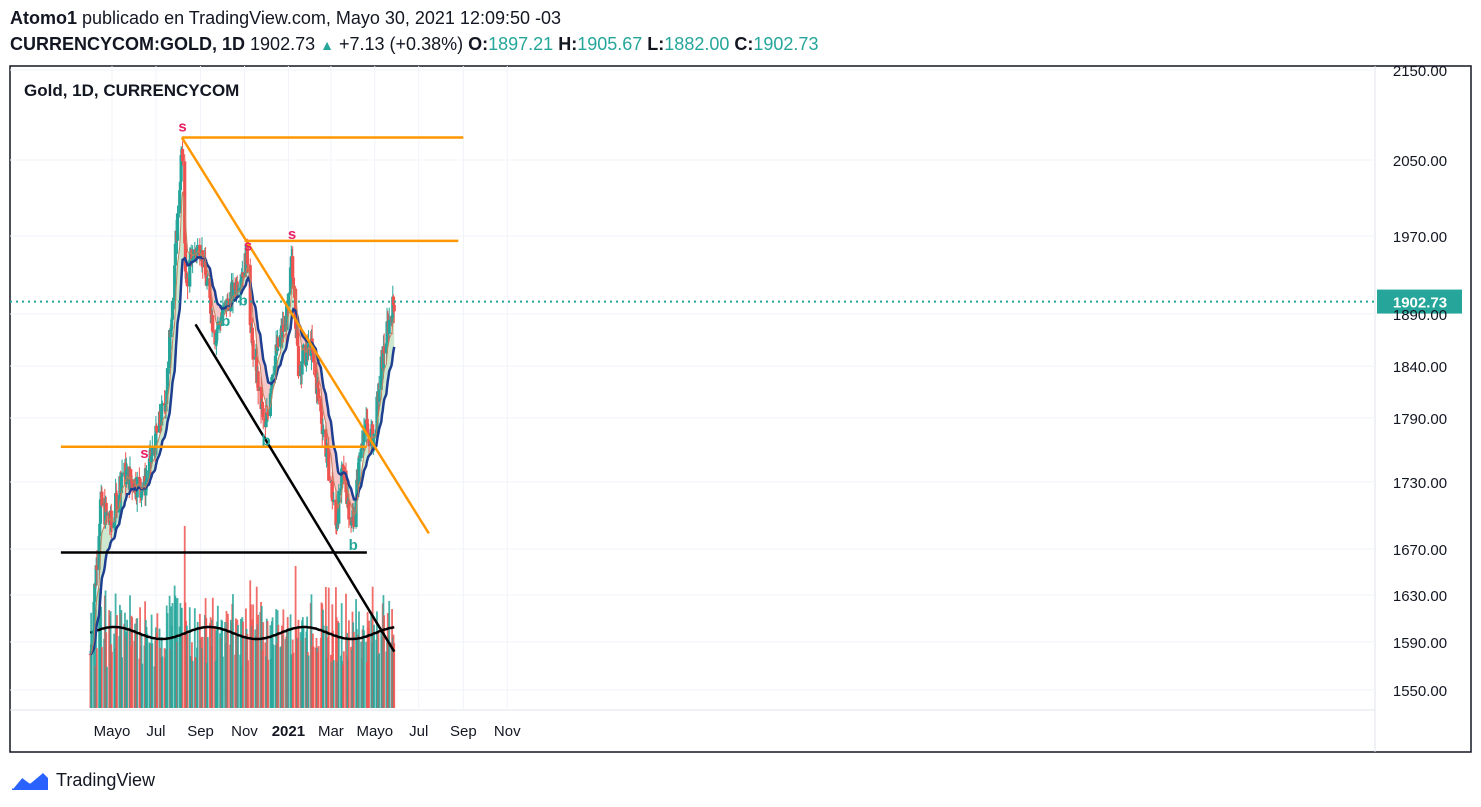  What do you see at coordinates (288, 731) in the screenshot?
I see `time-tick-label: 2021` at bounding box center [288, 731].